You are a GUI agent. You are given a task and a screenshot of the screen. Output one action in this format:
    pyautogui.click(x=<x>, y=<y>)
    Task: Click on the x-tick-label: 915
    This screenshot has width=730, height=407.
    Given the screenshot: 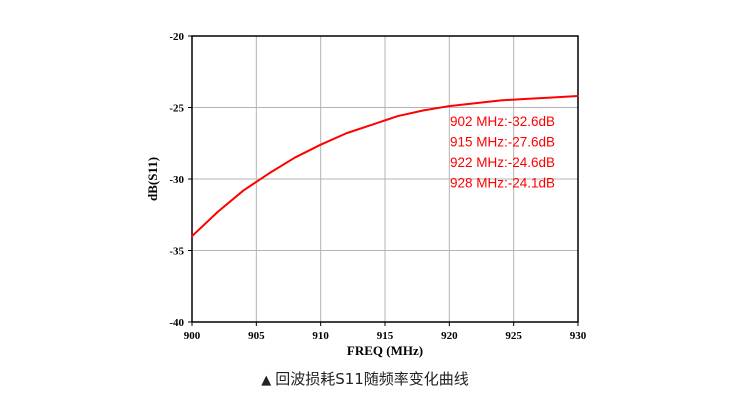 What is the action you would take?
    pyautogui.click(x=385, y=336)
    